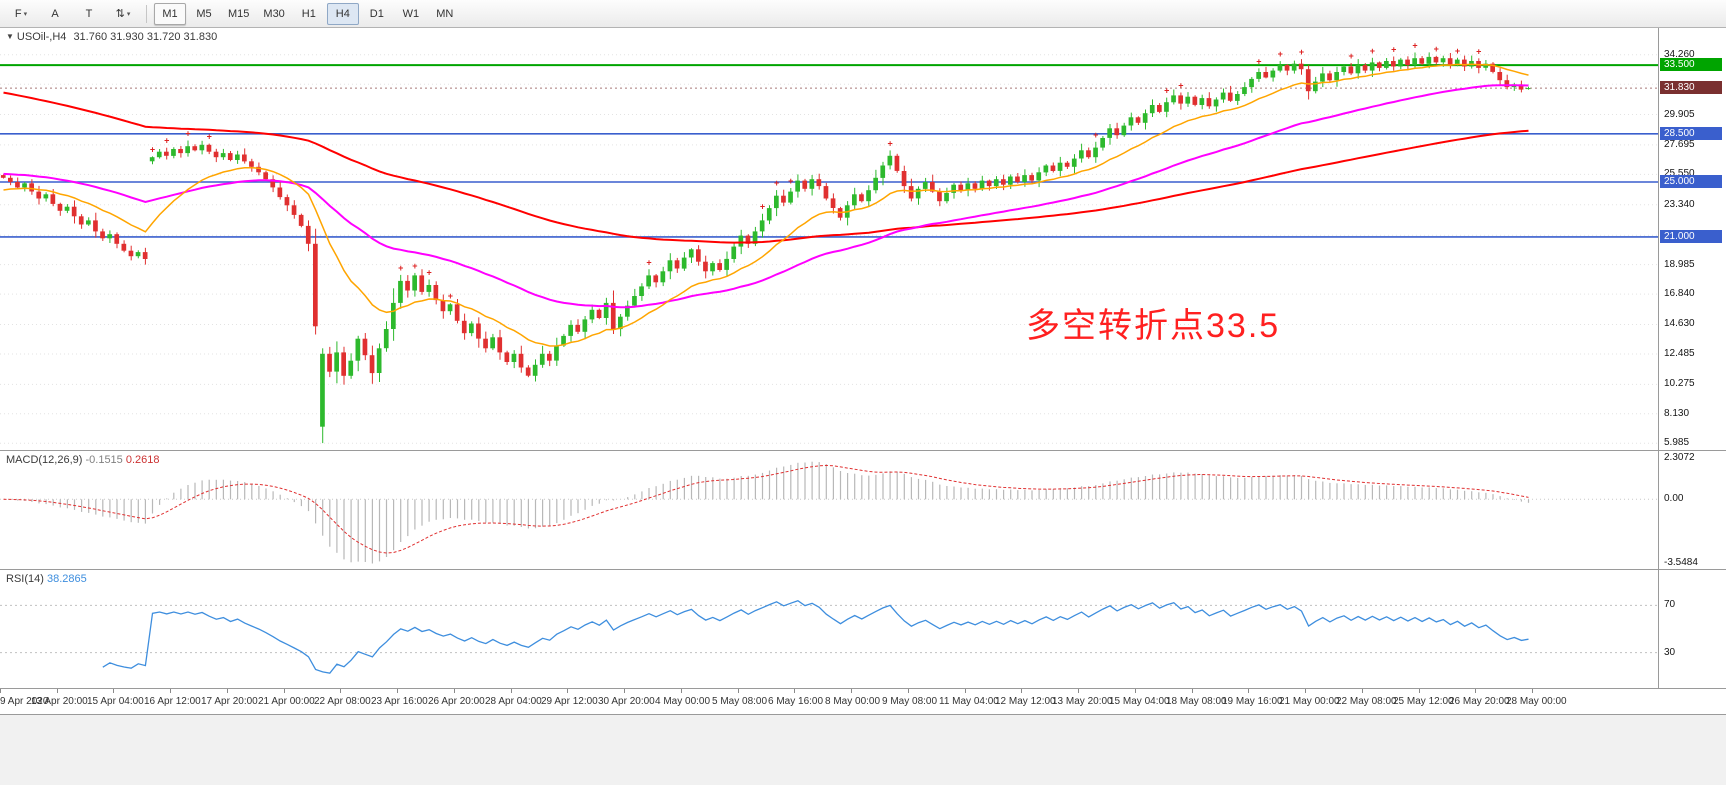  What do you see at coordinates (376, 13) in the screenshot?
I see `timeframe-button-d1: D1` at bounding box center [376, 13].